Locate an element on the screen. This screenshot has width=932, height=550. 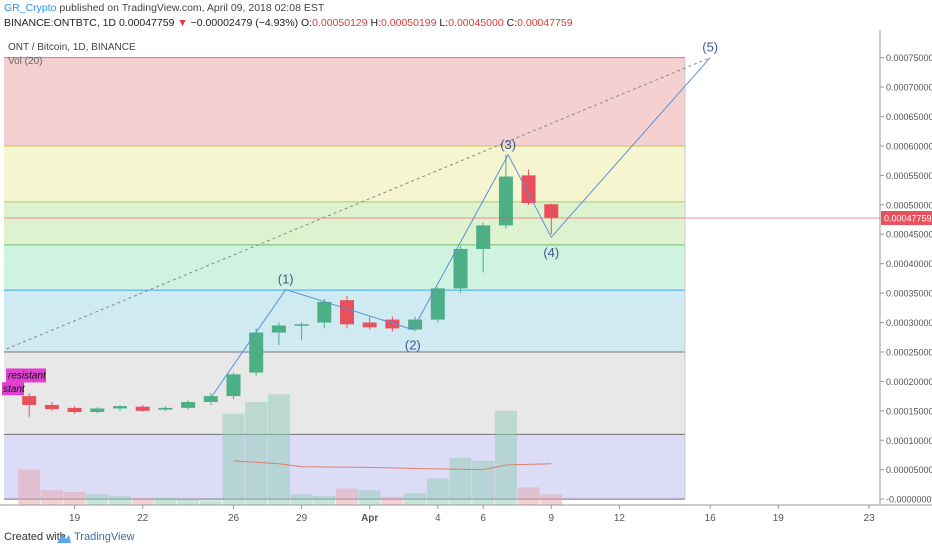
legend-title: ONT / Bitcoin, 1D, BINANCE is located at coordinates (72, 47).